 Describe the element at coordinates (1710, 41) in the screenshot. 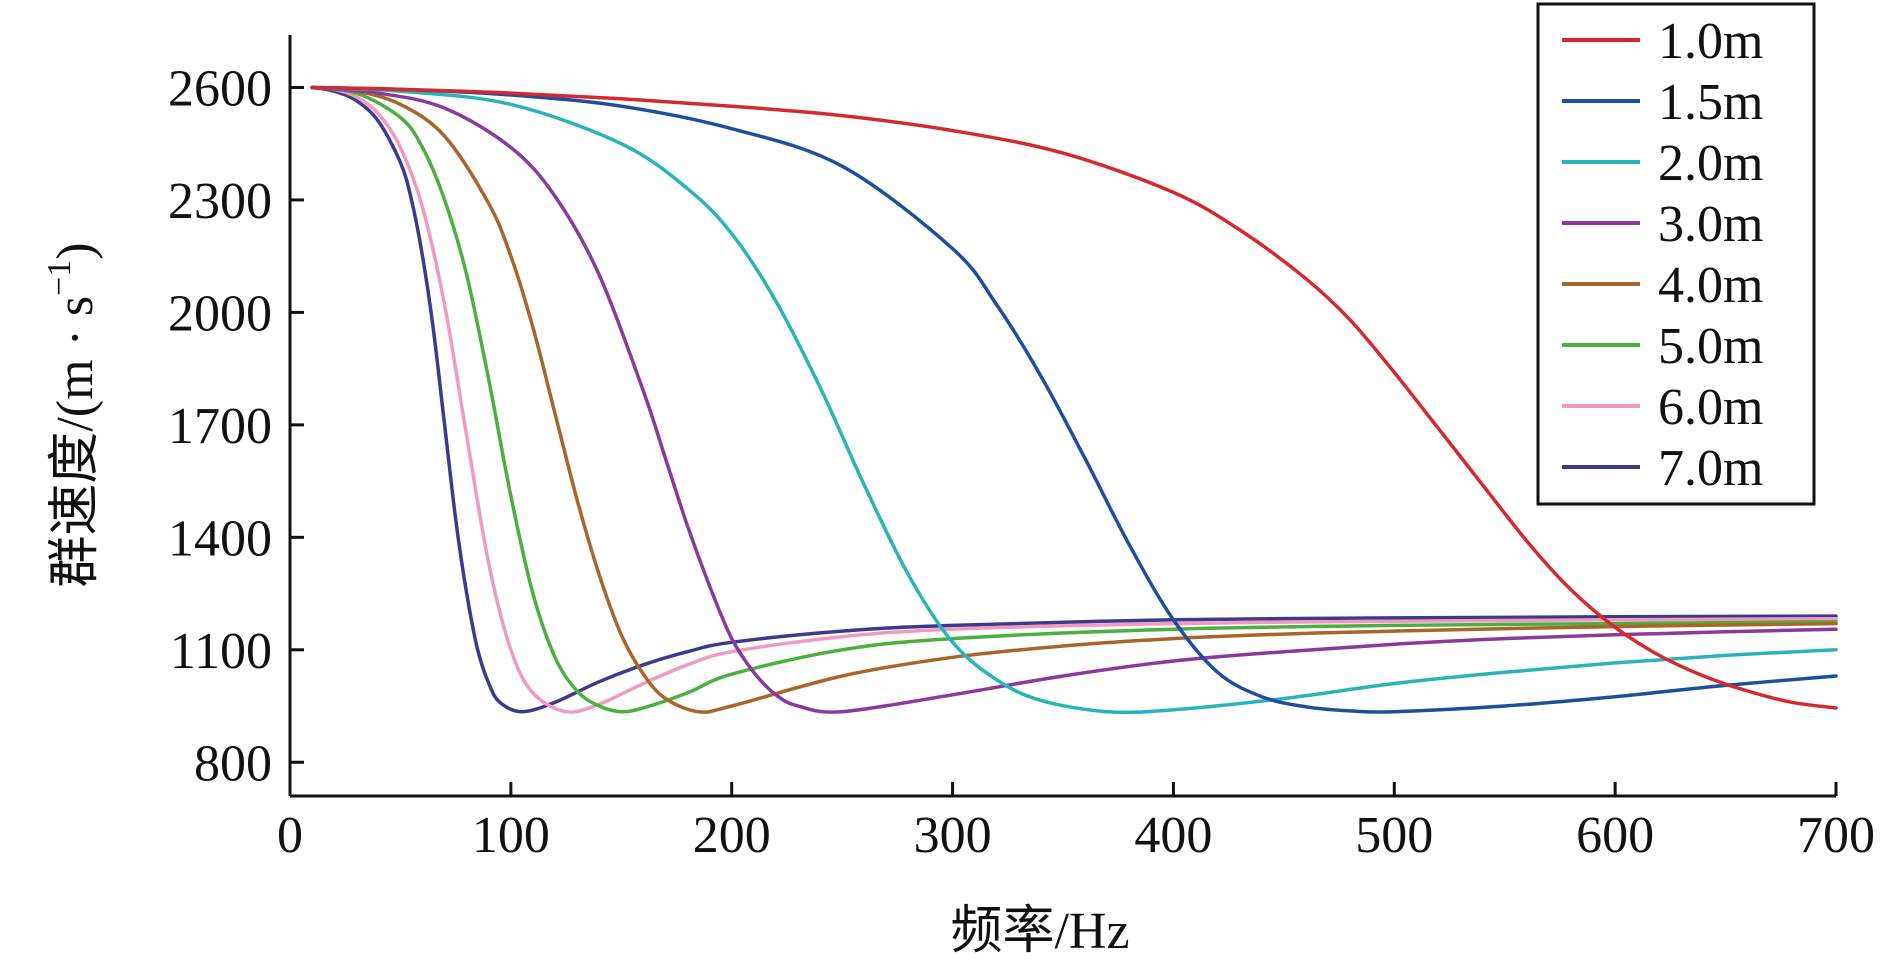

I see `legend-label: 1.0m` at that location.